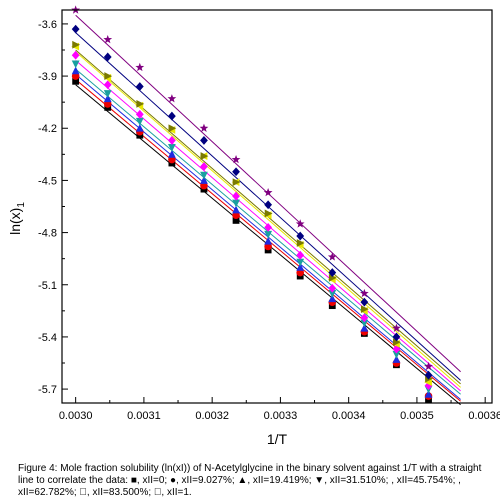  What do you see at coordinates (21, 205) in the screenshot?
I see `y-axis-label-subscript: 1` at bounding box center [21, 205].